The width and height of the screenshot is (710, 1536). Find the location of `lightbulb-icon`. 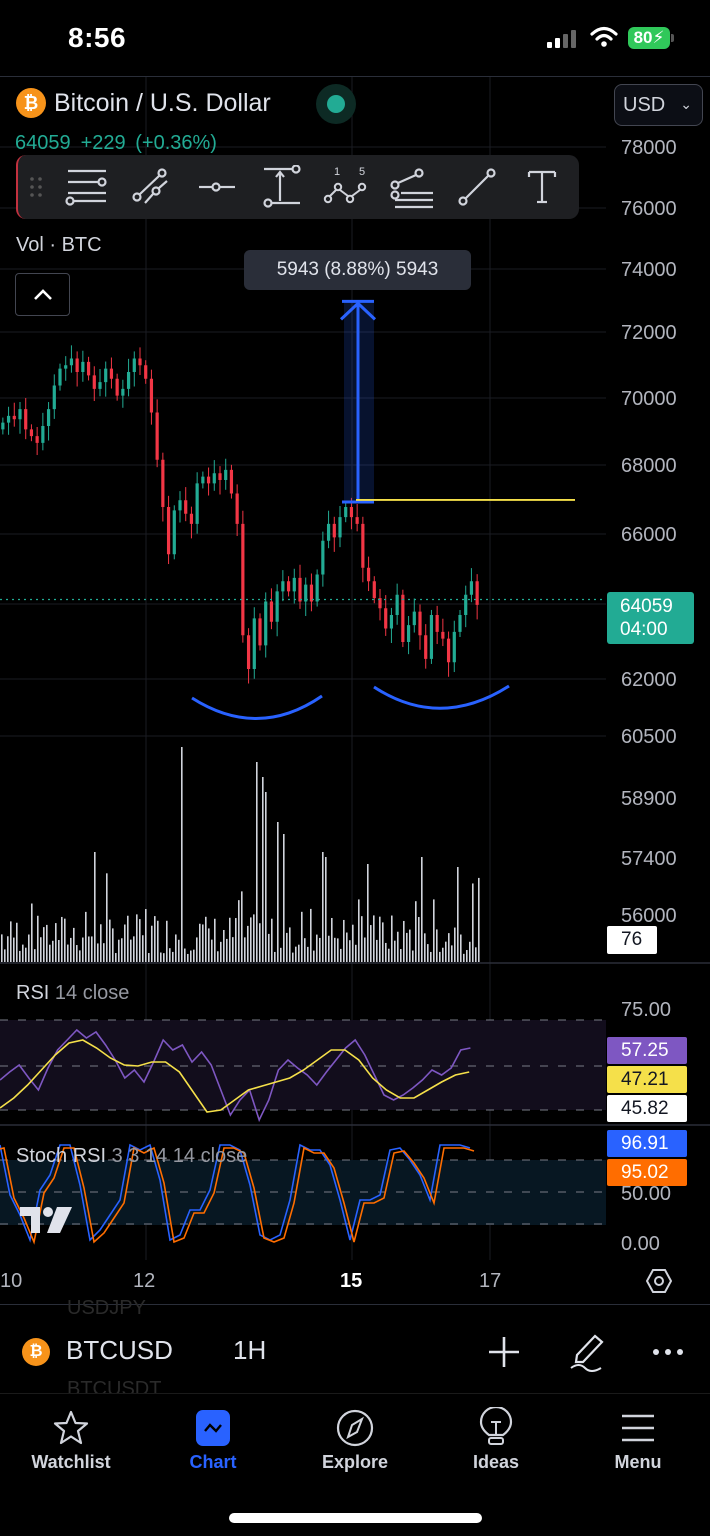

lightbulb-icon is located at coordinates (496, 1426).